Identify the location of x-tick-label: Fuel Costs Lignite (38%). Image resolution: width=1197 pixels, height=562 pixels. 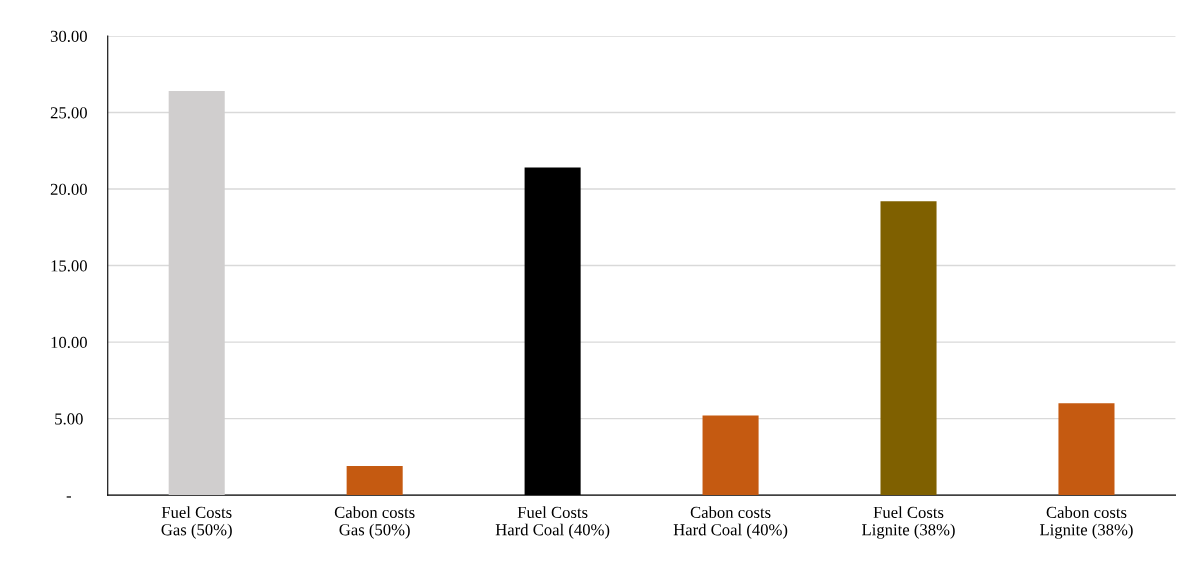
(908, 522).